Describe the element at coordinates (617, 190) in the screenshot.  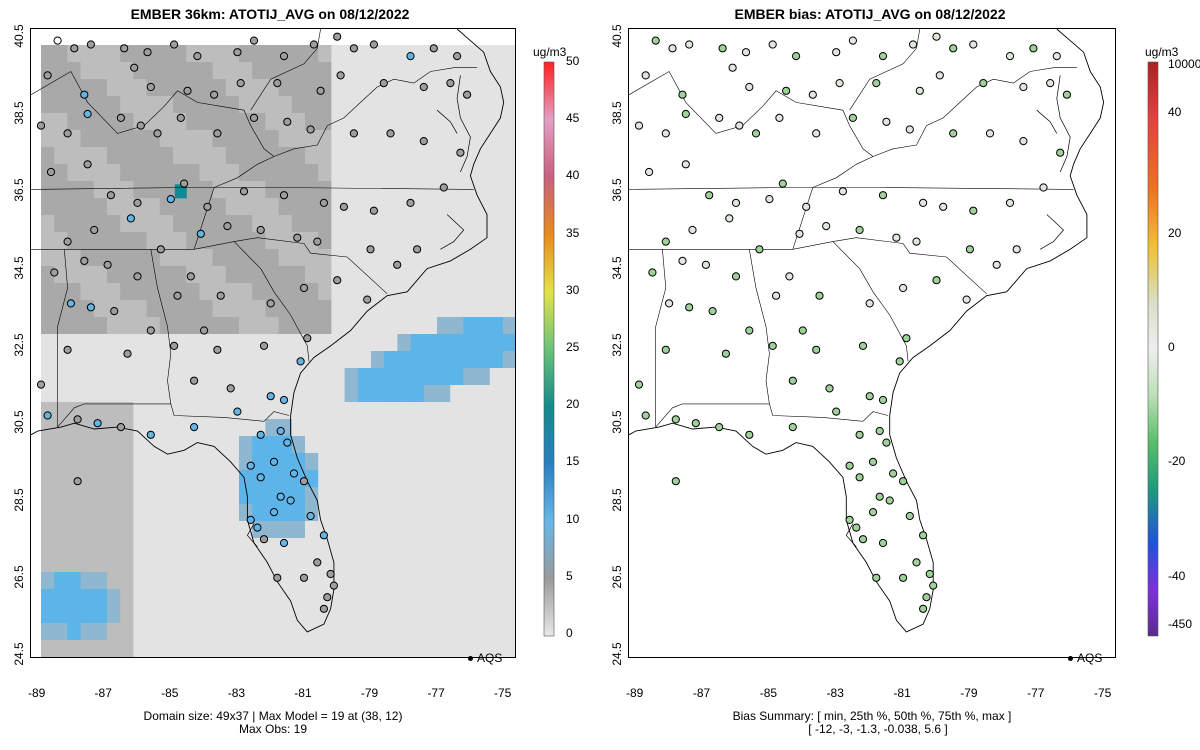
I see `y-tick-label: 36.5` at that location.